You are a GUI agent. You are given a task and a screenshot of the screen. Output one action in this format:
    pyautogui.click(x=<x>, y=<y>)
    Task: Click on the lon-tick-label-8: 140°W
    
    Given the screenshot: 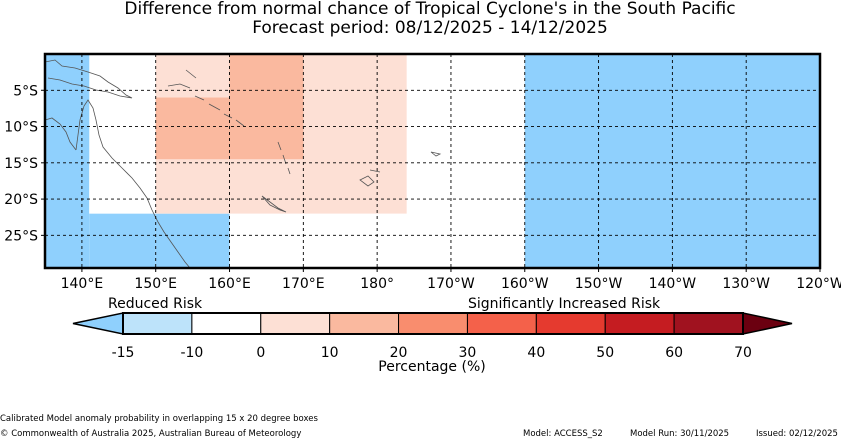 What is the action you would take?
    pyautogui.click(x=673, y=284)
    